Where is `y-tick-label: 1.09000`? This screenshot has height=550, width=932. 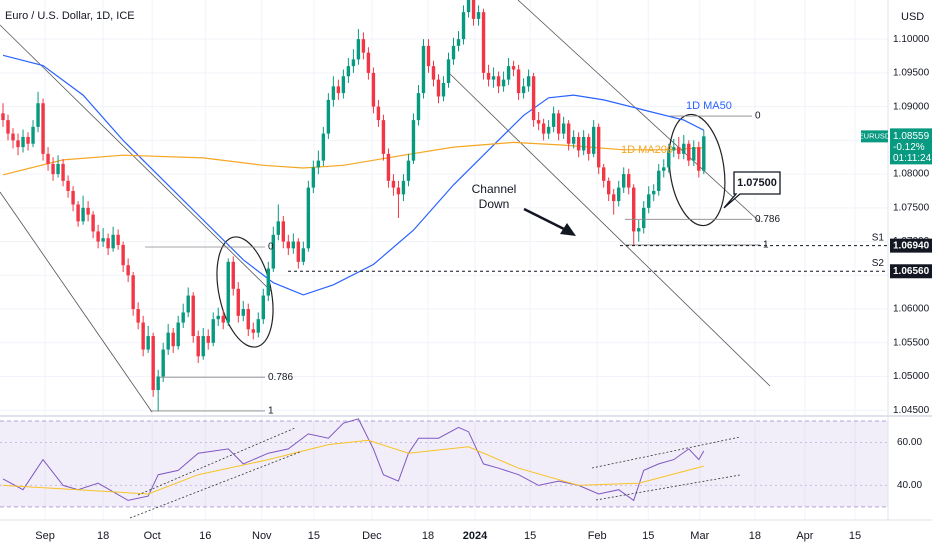 y-tick-label: 1.09000 is located at coordinates (911, 106).